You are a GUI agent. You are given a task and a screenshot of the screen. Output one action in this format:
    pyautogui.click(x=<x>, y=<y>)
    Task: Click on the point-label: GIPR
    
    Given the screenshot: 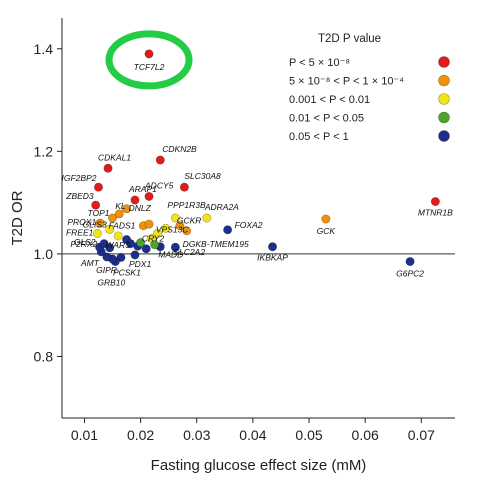 What is the action you would take?
    pyautogui.click(x=106, y=270)
    